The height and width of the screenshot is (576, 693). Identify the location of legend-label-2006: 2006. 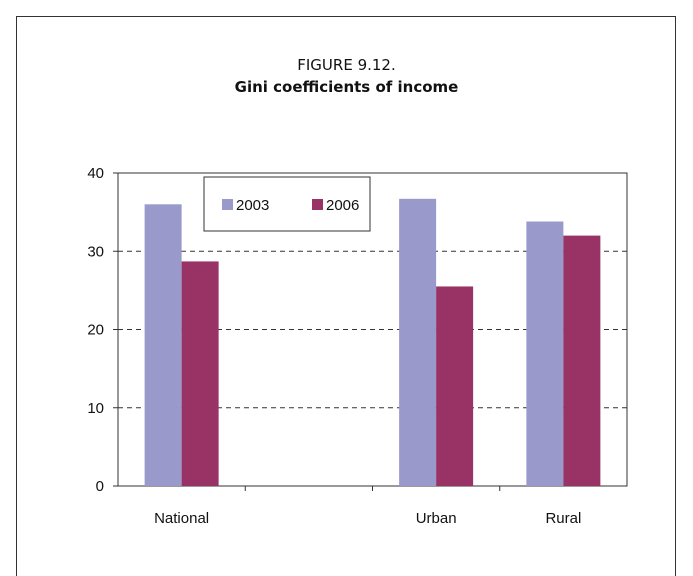
(342, 205).